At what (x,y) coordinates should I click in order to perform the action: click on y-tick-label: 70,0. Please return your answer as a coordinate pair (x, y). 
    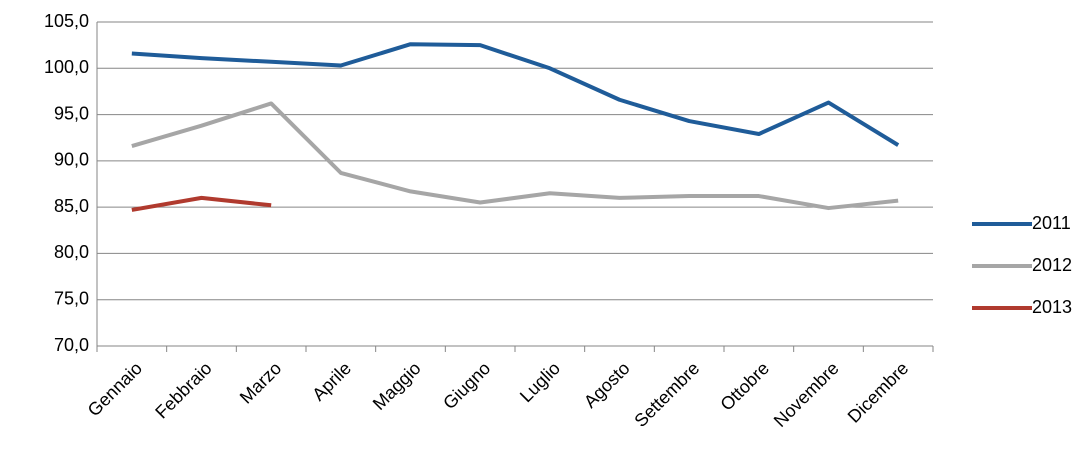
    Looking at the image, I should click on (71, 345).